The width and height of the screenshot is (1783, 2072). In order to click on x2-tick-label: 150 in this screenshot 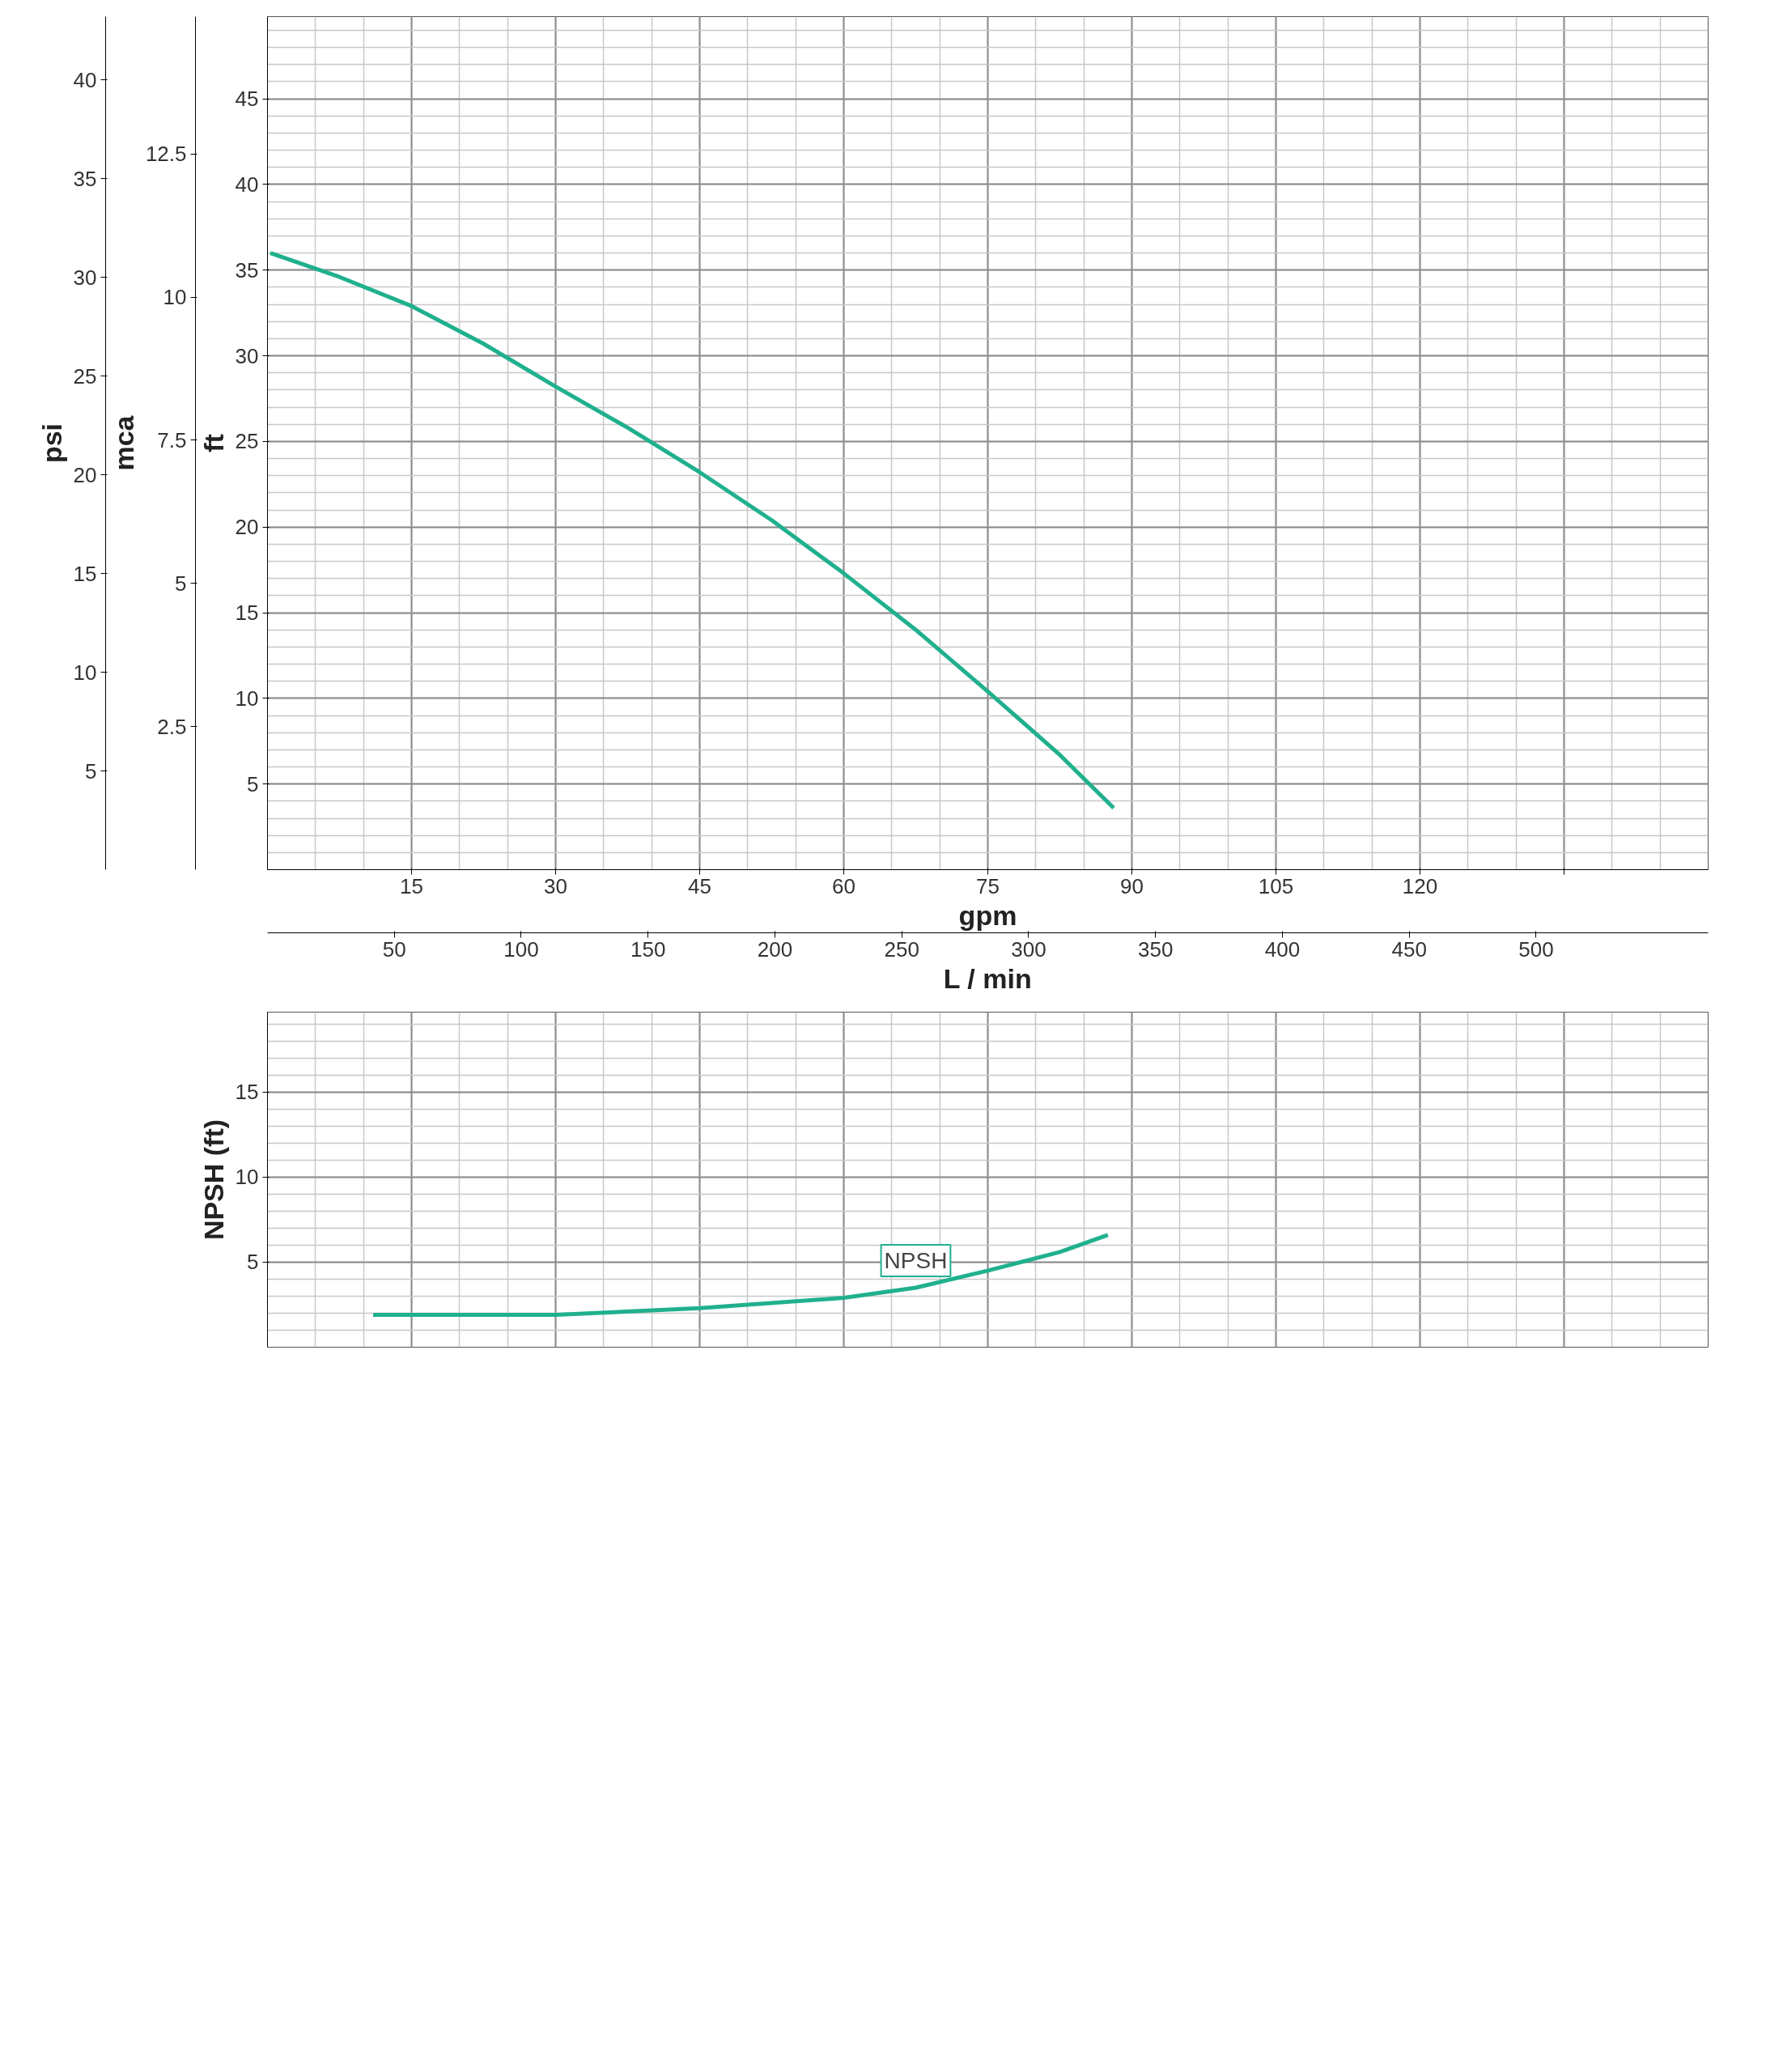, I will do `click(648, 949)`.